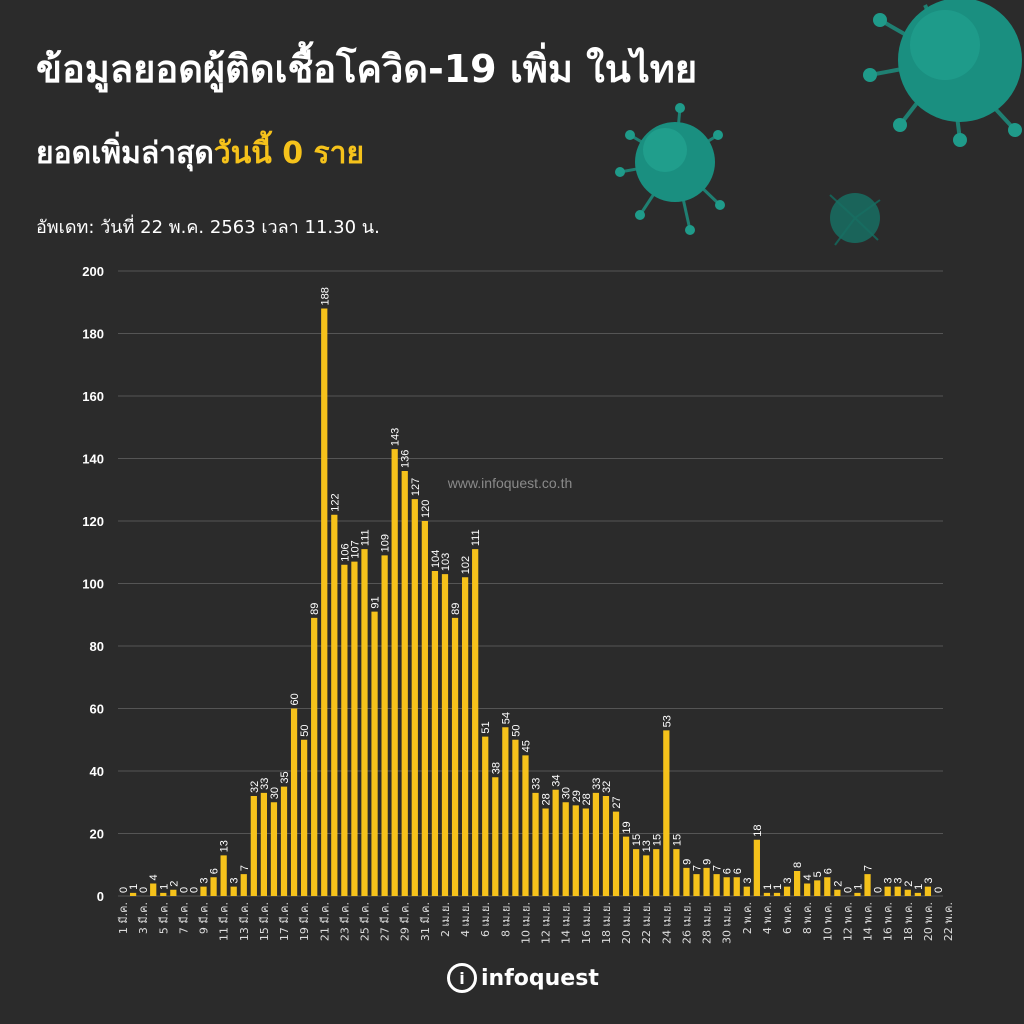 The width and height of the screenshot is (1024, 1024). I want to click on x-tick-label: 14 พ.ค., so click(868, 921).